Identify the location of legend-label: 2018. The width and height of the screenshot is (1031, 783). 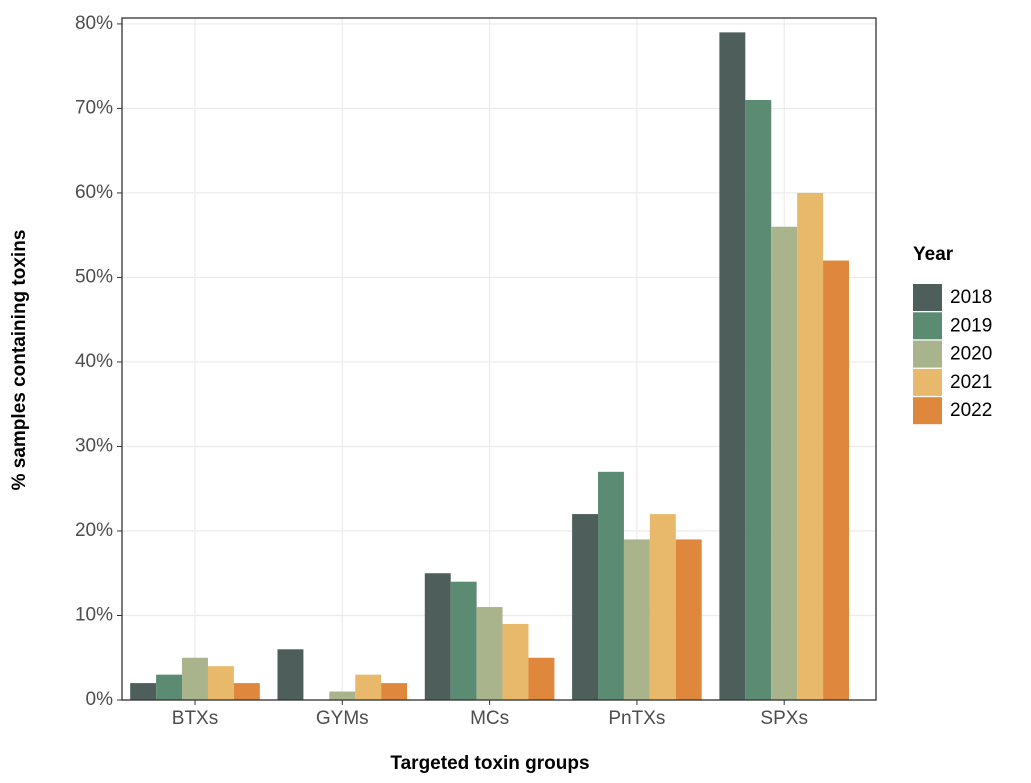
(971, 297).